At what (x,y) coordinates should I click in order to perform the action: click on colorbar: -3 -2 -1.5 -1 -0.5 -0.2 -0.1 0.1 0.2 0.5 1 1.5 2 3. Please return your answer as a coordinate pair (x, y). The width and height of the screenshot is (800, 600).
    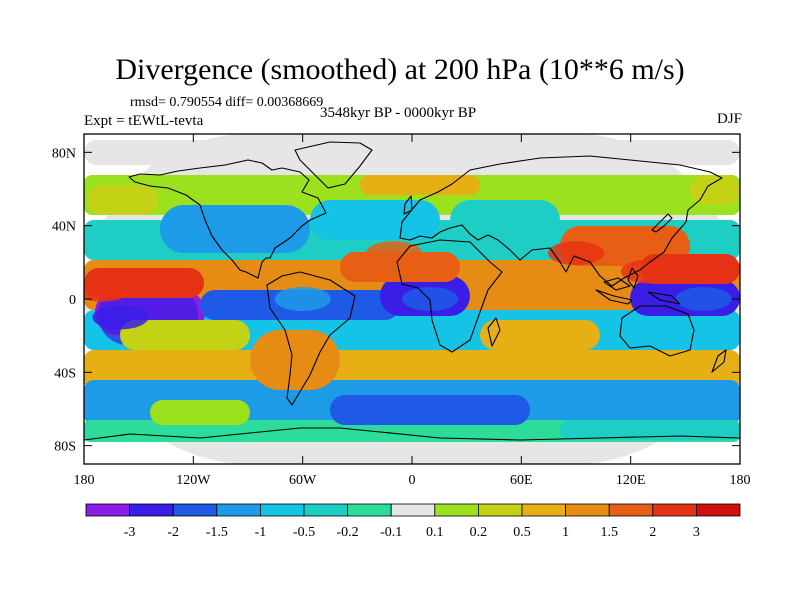
    Looking at the image, I should click on (413, 521).